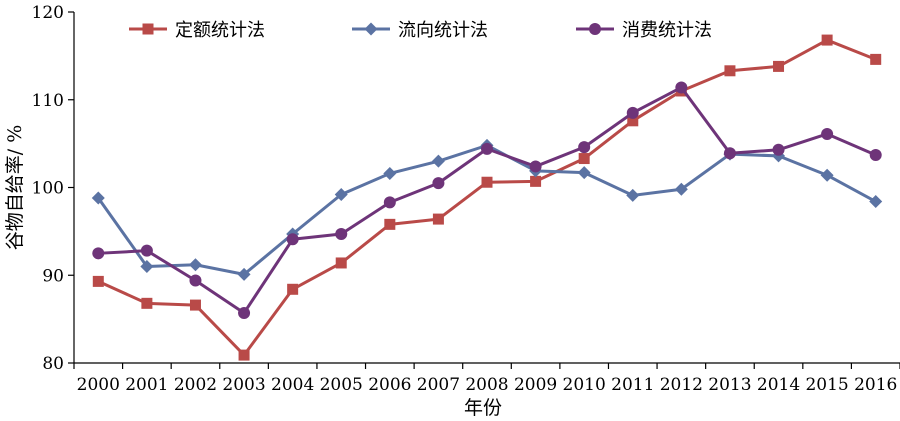 Image resolution: width=900 pixels, height=421 pixels. I want to click on legend-item-3: 消费统计法, so click(644, 30).